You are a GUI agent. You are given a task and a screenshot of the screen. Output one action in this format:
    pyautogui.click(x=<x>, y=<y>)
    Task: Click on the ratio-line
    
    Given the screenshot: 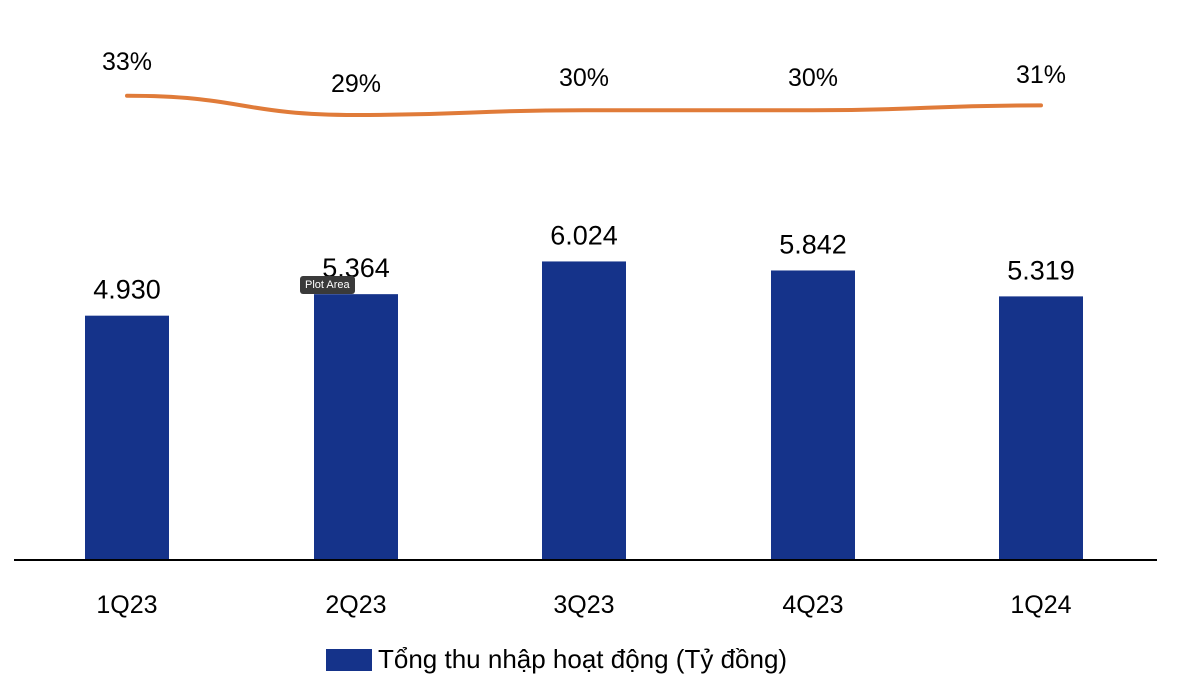 What is the action you would take?
    pyautogui.click(x=584, y=105)
    